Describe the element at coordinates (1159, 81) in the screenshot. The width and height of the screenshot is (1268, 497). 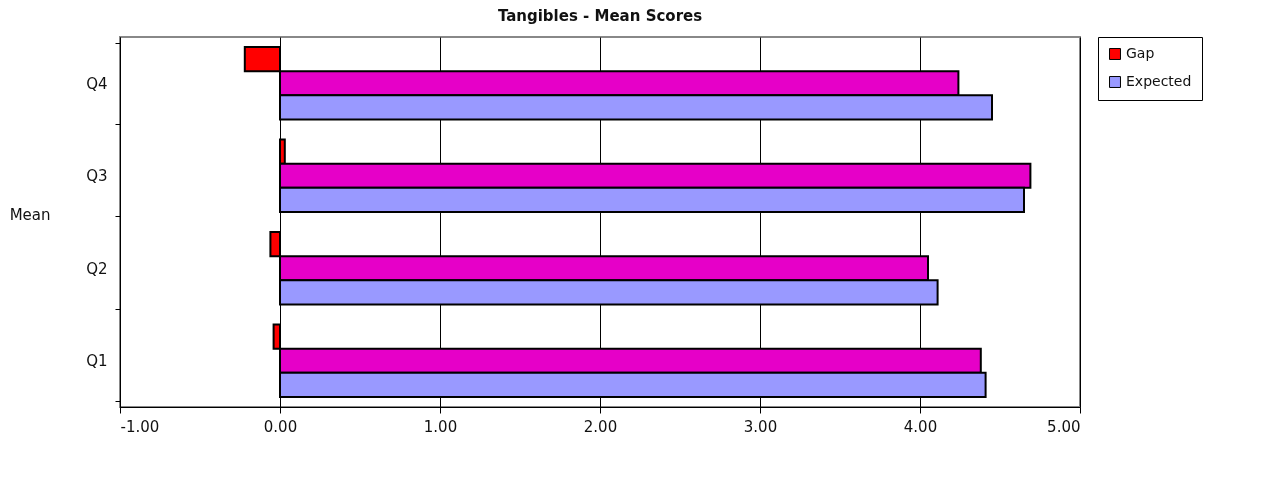
I see `legend-label: Expected` at that location.